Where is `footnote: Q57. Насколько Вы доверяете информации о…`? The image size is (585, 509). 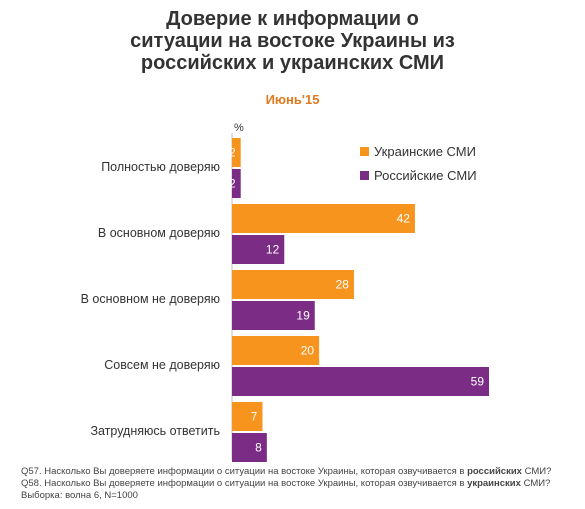
footnote: Q57. Насколько Вы доверяете информации о… is located at coordinates (286, 484).